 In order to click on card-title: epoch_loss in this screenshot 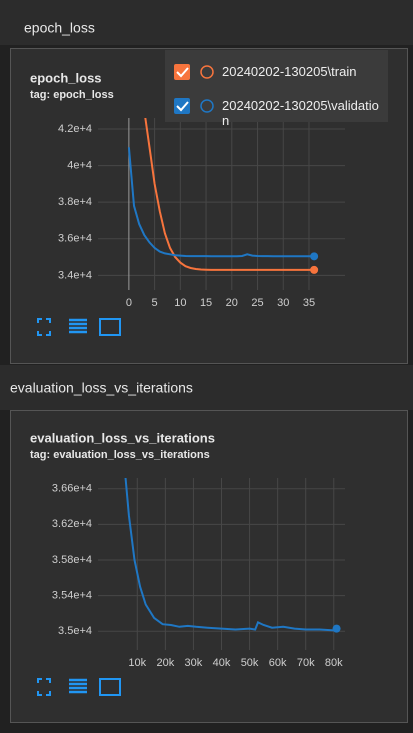, I will do `click(66, 77)`.